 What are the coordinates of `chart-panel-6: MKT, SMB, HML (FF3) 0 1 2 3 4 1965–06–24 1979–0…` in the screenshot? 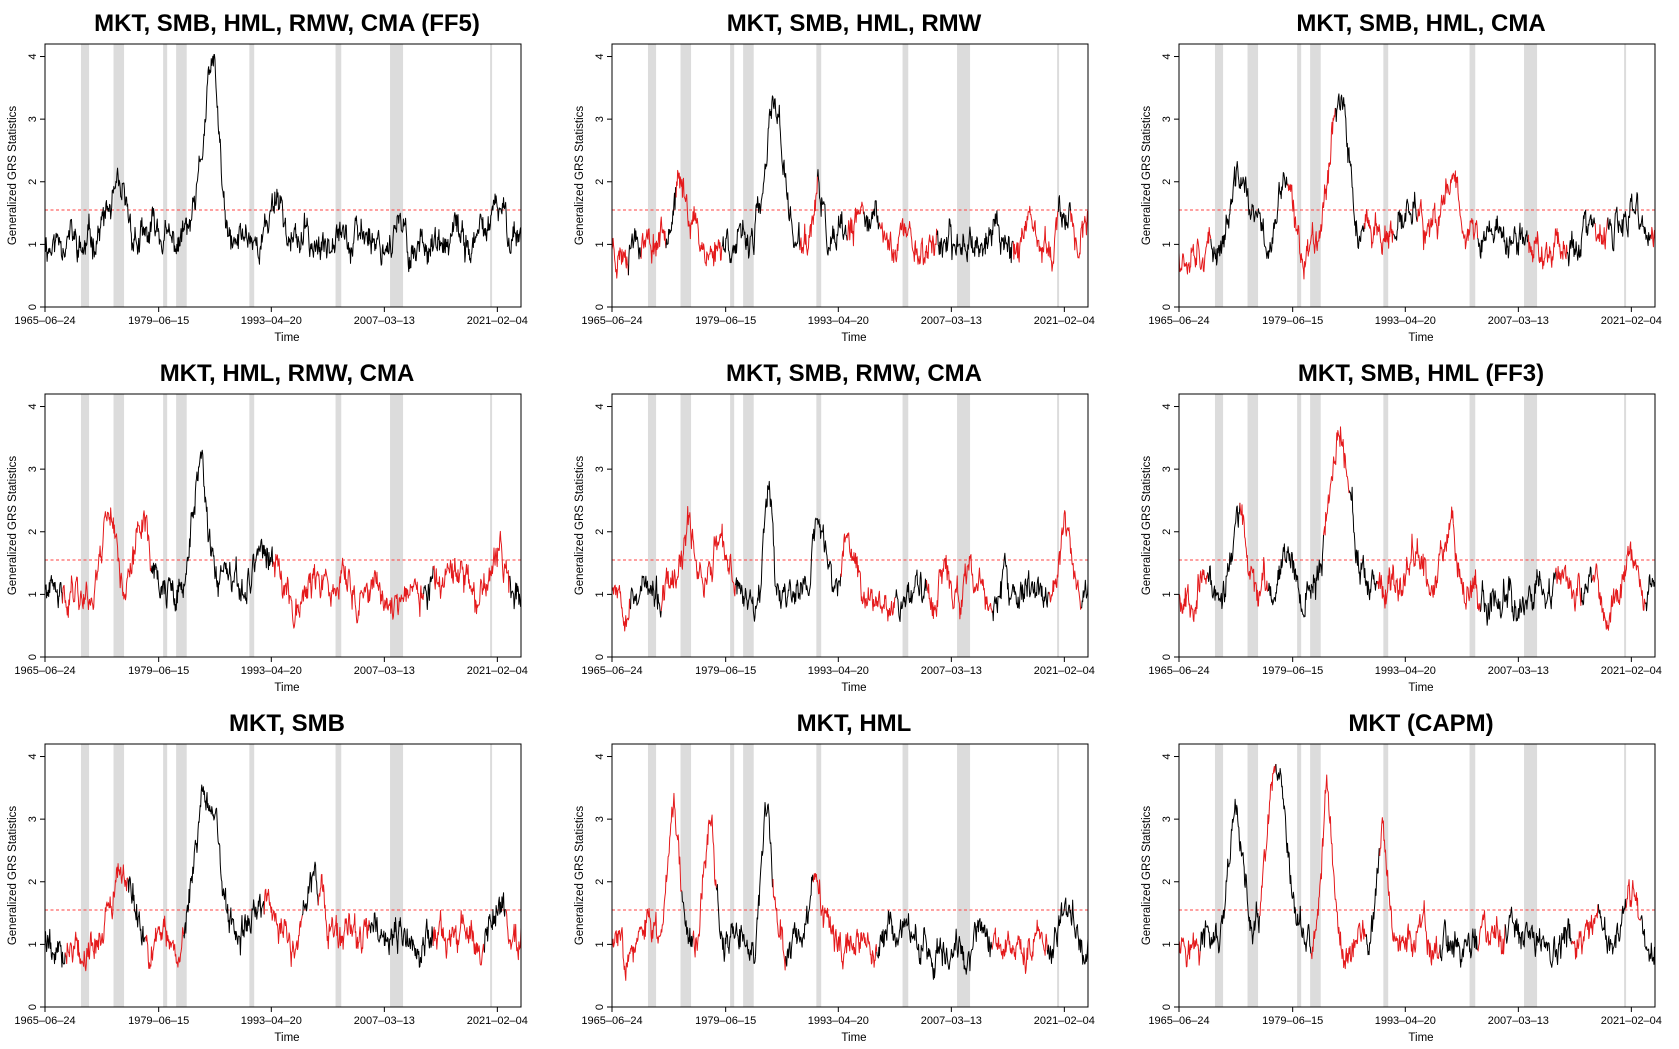 It's located at (1406, 524).